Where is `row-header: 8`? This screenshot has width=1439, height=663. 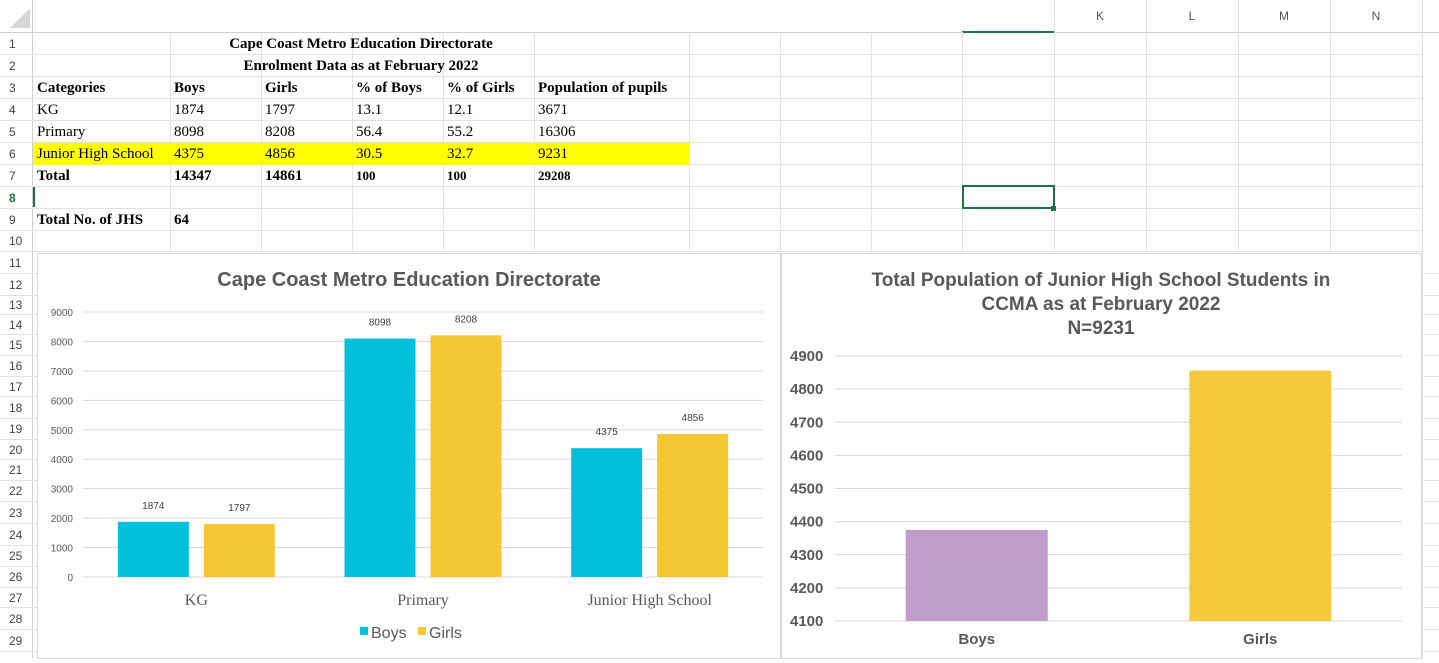 row-header: 8 is located at coordinates (12, 198).